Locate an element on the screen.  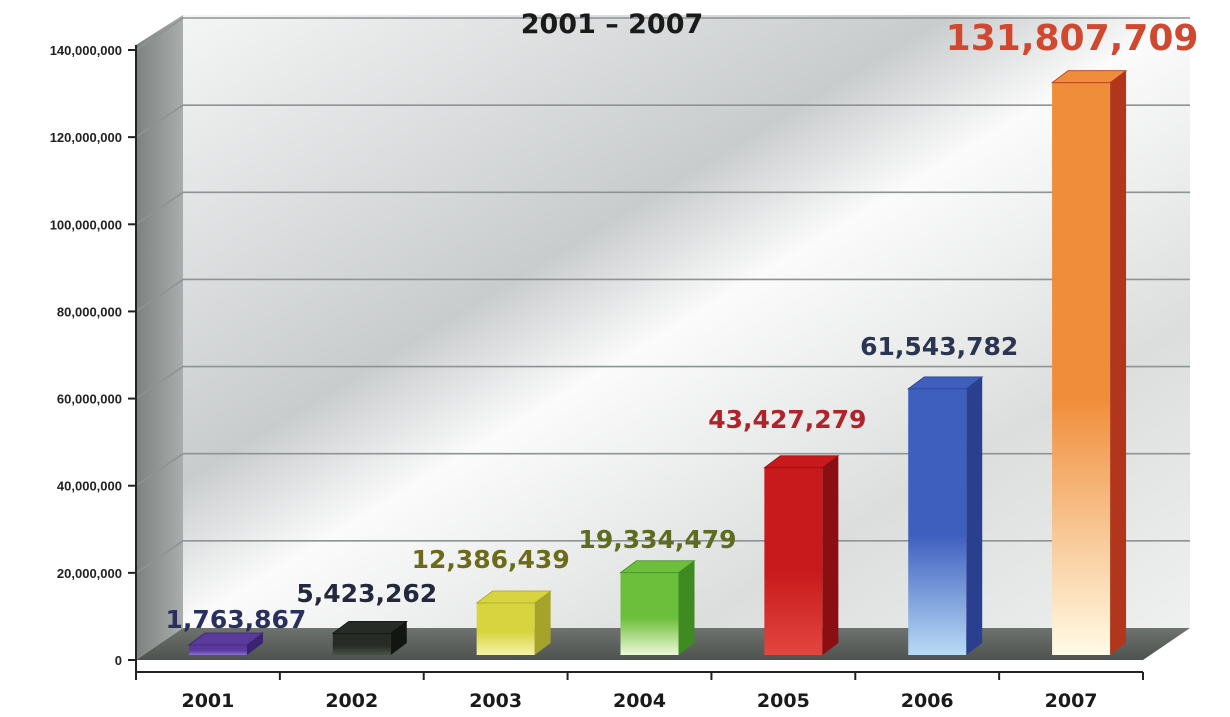
x-tick-label: 2004 is located at coordinates (639, 701).